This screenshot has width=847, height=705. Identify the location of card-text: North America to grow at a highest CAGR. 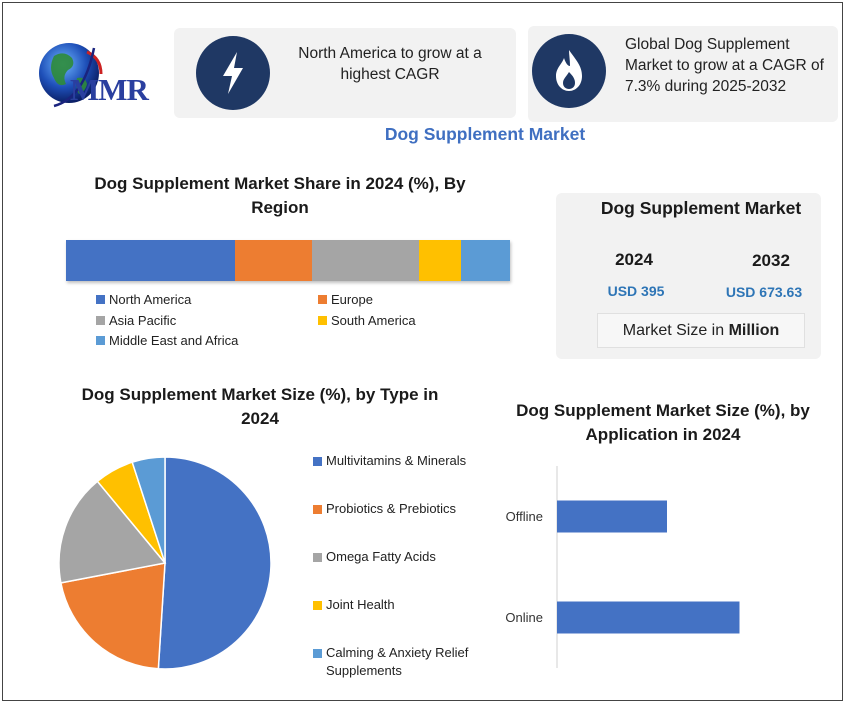
(390, 64).